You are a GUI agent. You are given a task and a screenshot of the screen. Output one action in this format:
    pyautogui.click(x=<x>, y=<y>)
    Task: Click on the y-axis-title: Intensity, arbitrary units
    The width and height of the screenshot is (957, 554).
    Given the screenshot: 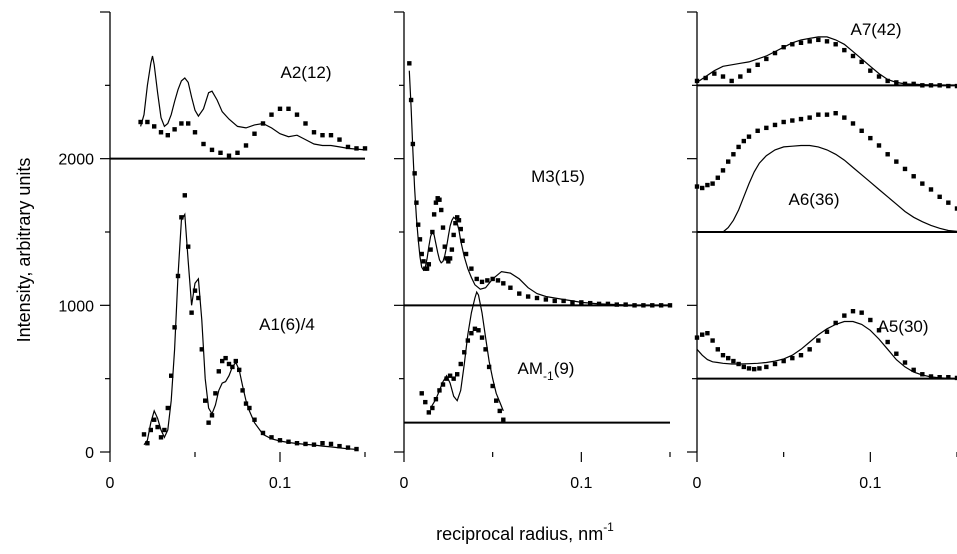 What is the action you would take?
    pyautogui.click(x=24, y=250)
    